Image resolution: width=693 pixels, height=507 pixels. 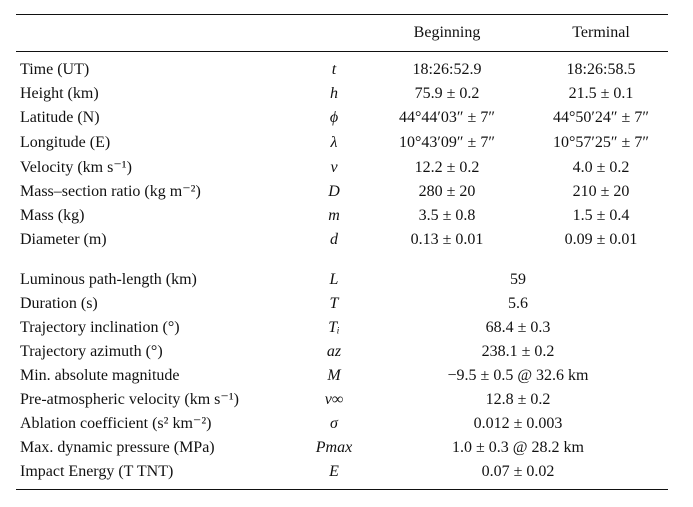 What do you see at coordinates (334, 239) in the screenshot?
I see `param-symbol: d` at bounding box center [334, 239].